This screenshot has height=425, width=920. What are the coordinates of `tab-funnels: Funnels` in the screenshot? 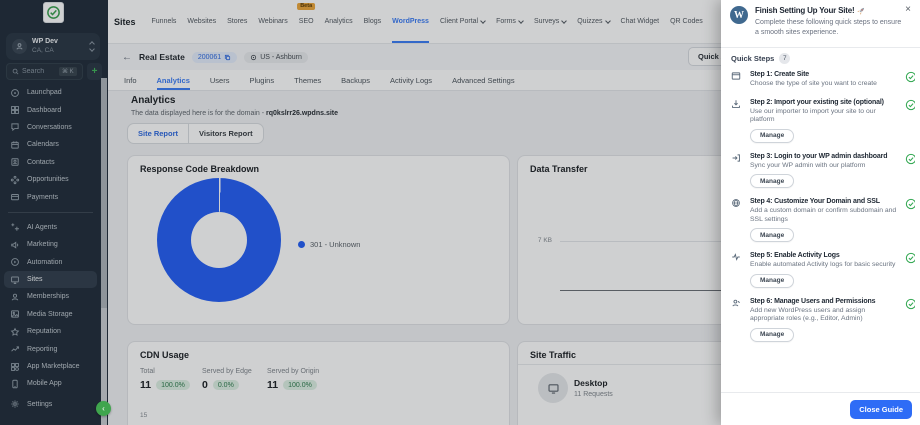 It's located at (164, 21).